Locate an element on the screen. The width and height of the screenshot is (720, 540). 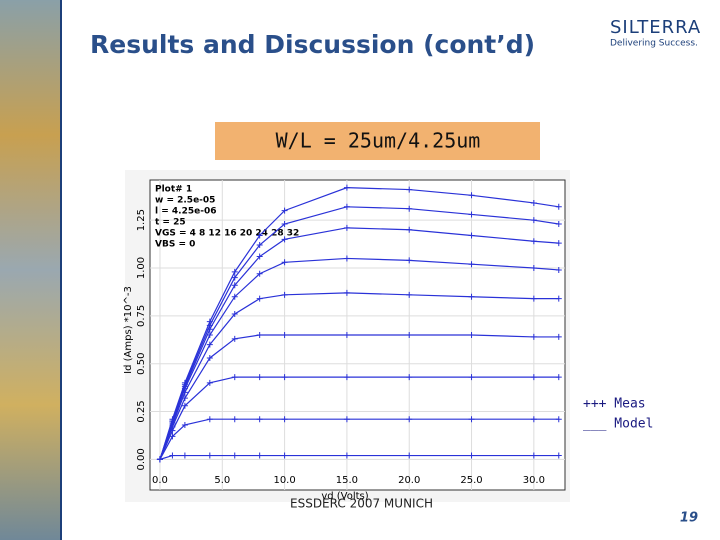
x-tick-label: 30.0 is located at coordinates (534, 480).